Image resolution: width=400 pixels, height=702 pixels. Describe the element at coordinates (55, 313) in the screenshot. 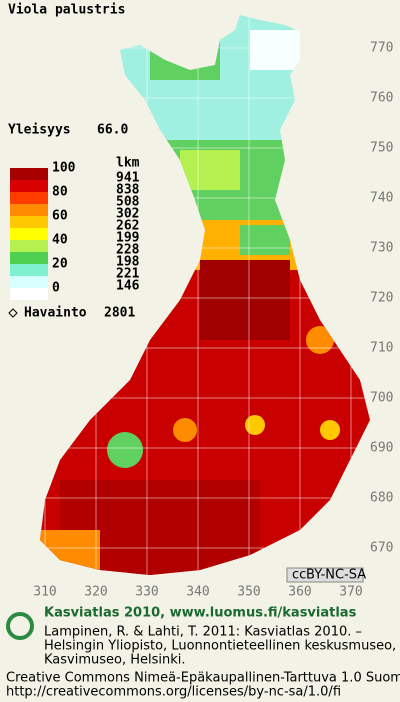

I see `observations-label: Havainto` at that location.